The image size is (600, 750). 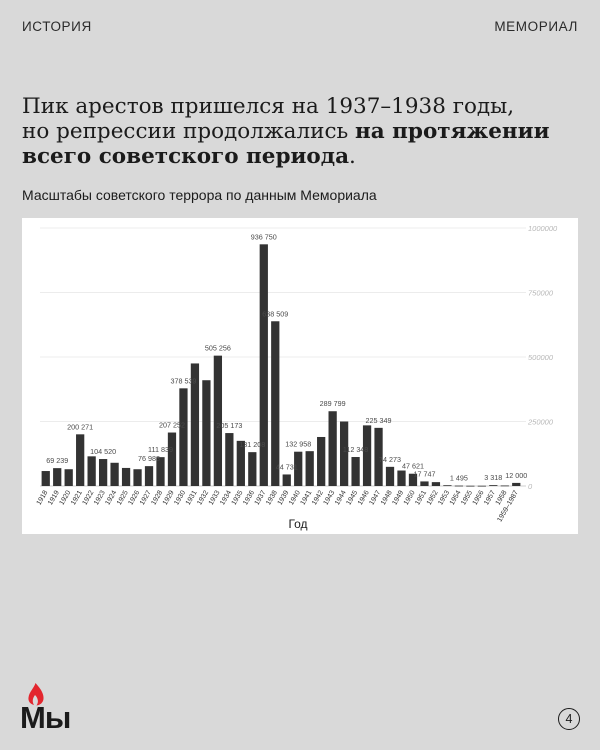 What do you see at coordinates (57, 26) in the screenshot?
I see `section-label: ИСТОРИЯ` at bounding box center [57, 26].